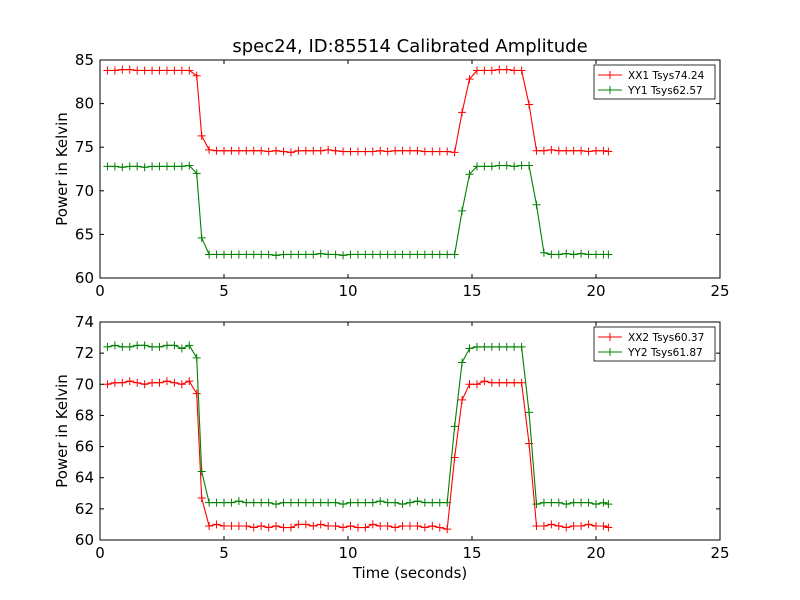 The image size is (800, 600). Describe the element at coordinates (84, 278) in the screenshot. I see `y-tick-label: 60` at that location.